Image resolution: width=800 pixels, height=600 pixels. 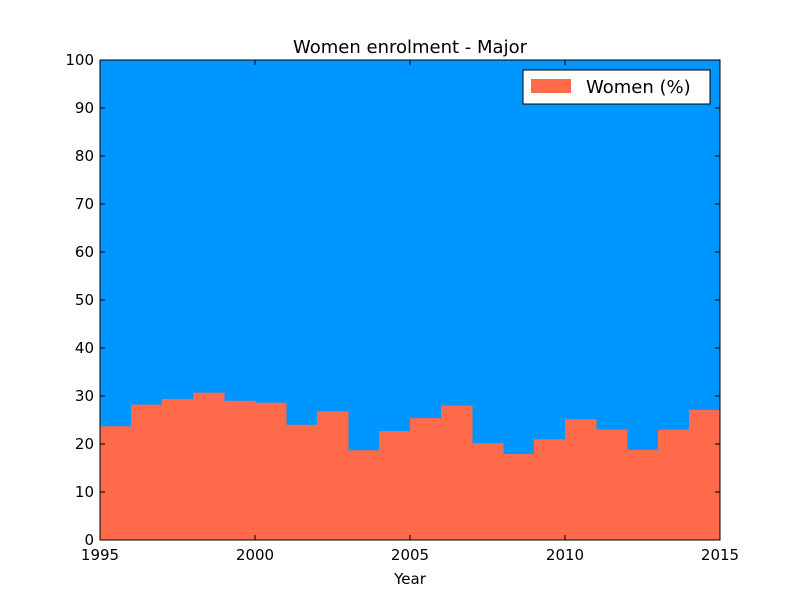 What do you see at coordinates (84, 396) in the screenshot?
I see `y-tick-label-30: 30` at bounding box center [84, 396].